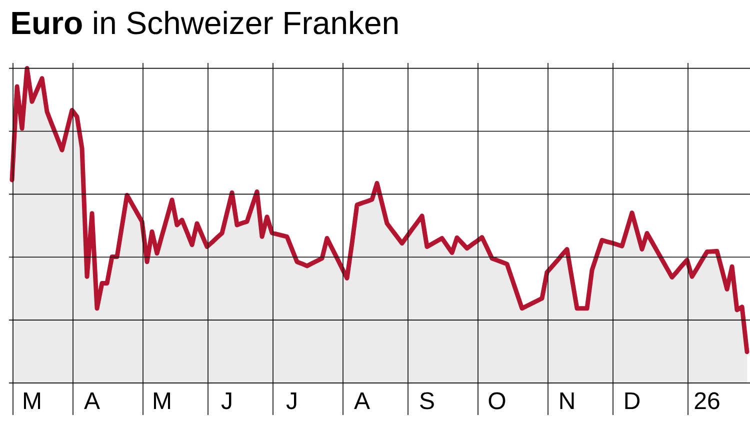 The height and width of the screenshot is (421, 750). I want to click on x-tick-label: S, so click(427, 401).